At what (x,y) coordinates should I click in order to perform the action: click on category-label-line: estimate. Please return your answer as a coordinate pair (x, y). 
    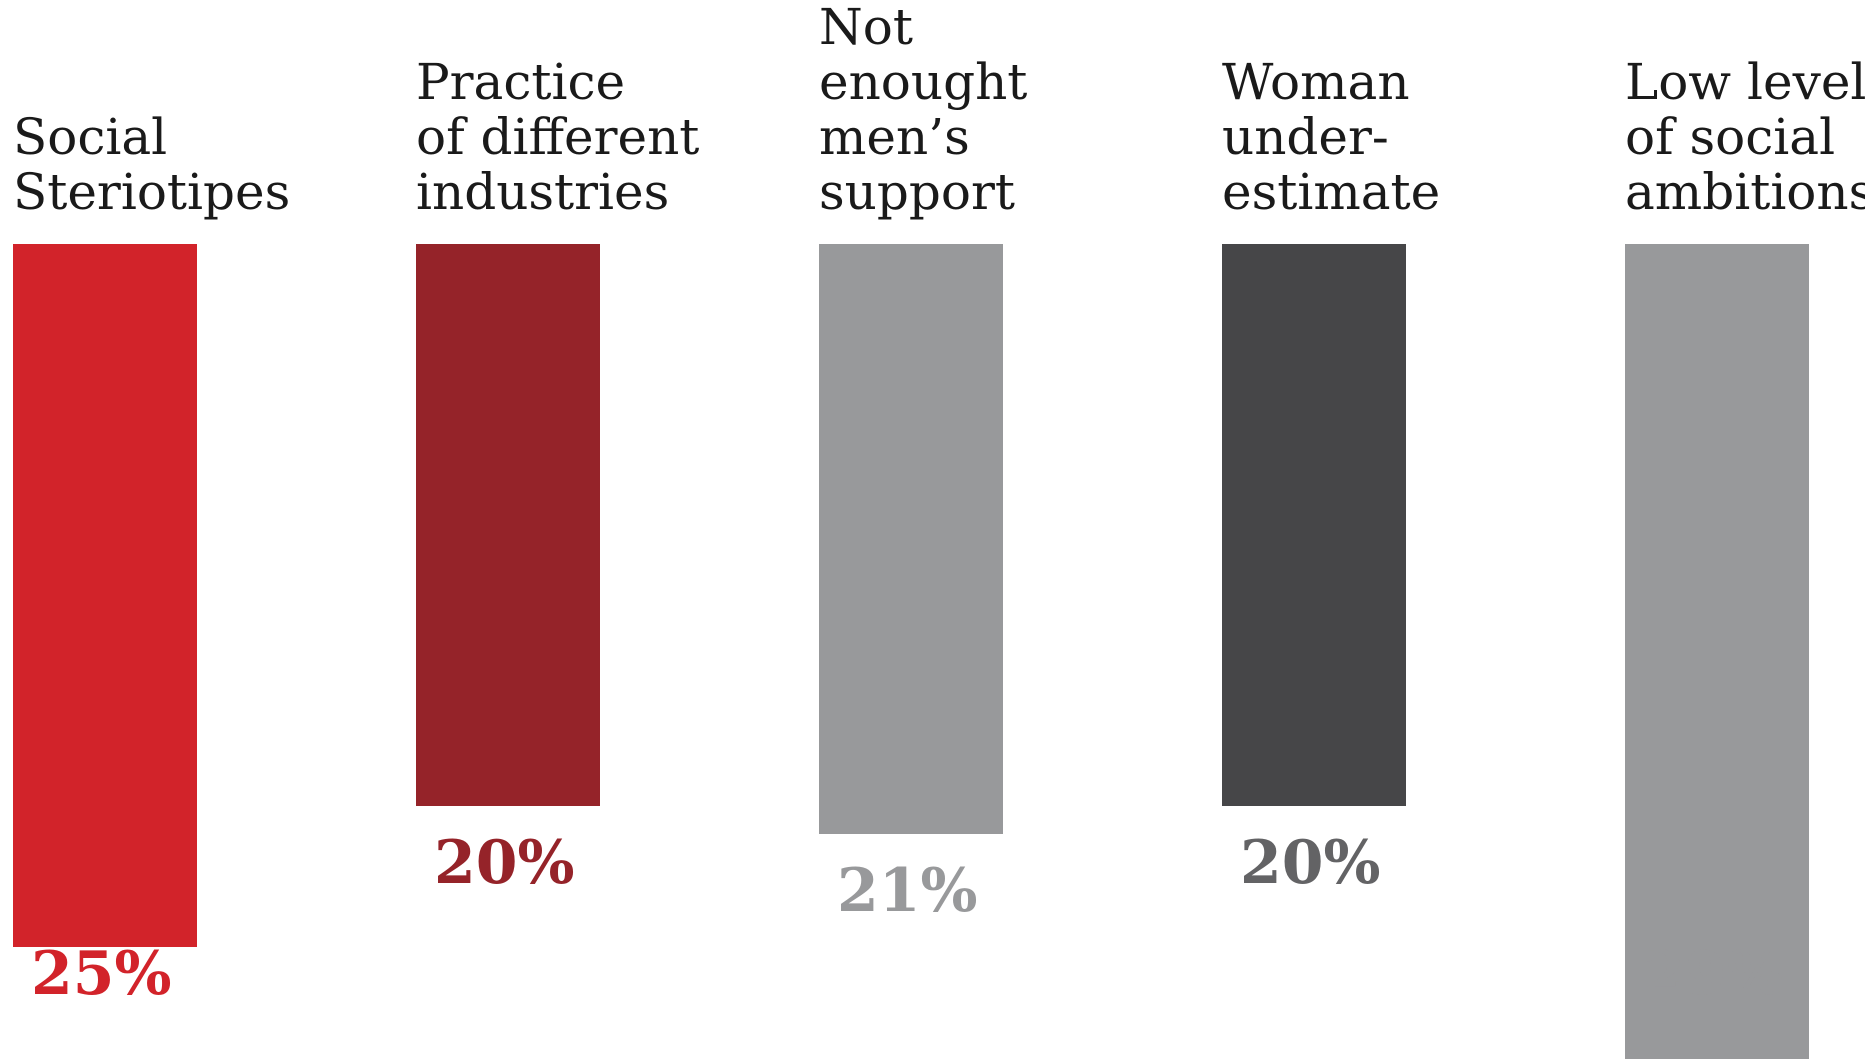
    Looking at the image, I should click on (1331, 192).